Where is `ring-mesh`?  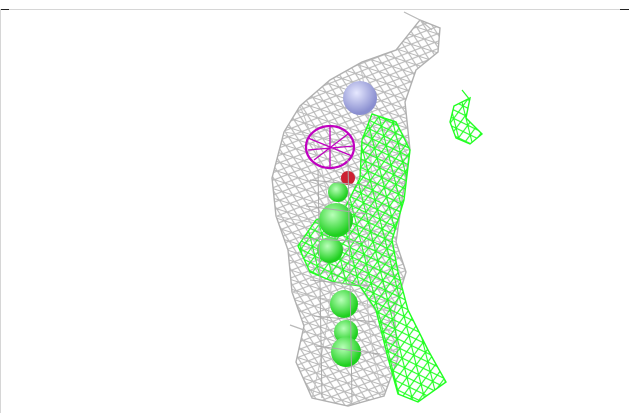
ring-mesh is located at coordinates (330, 147).